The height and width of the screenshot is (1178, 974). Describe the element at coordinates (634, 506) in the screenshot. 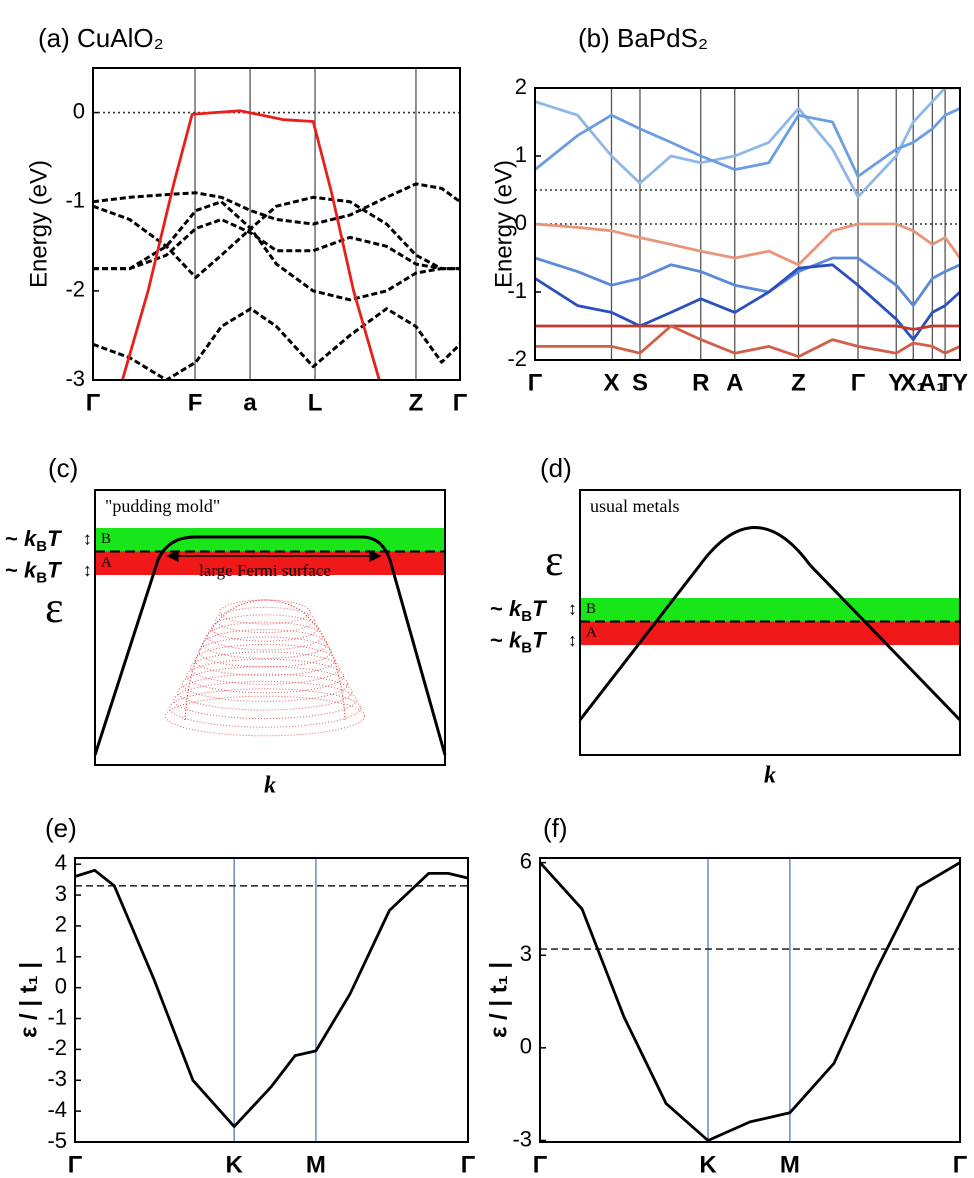

I see `caption: usual metals` at that location.